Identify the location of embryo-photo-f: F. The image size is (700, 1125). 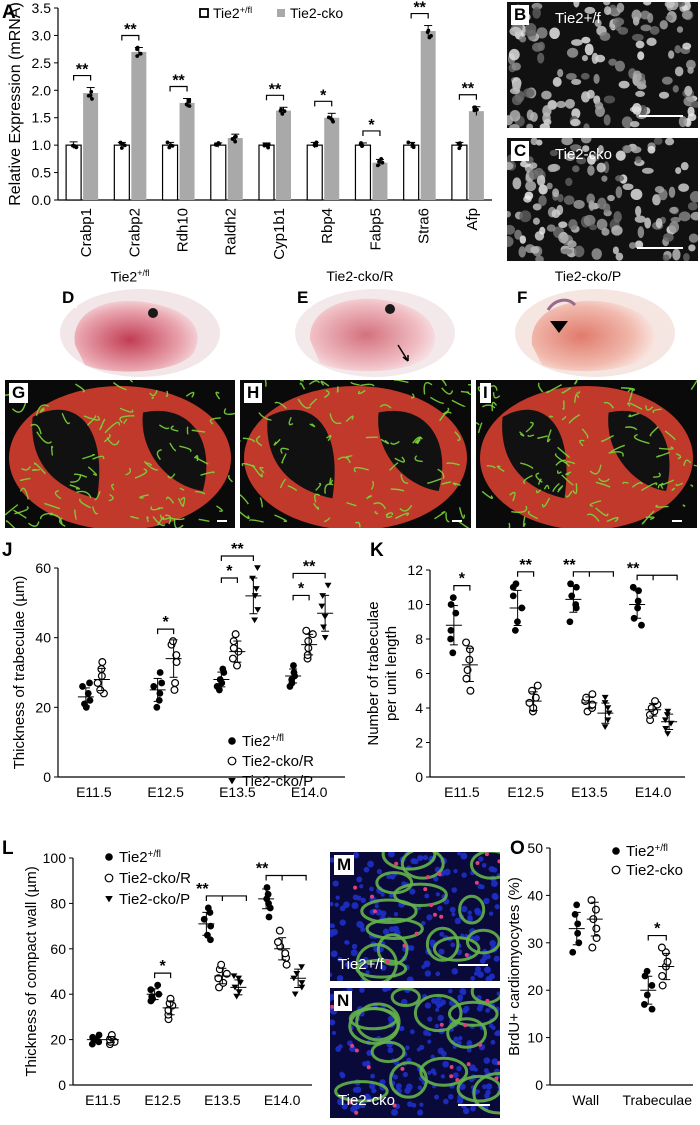
(595, 331).